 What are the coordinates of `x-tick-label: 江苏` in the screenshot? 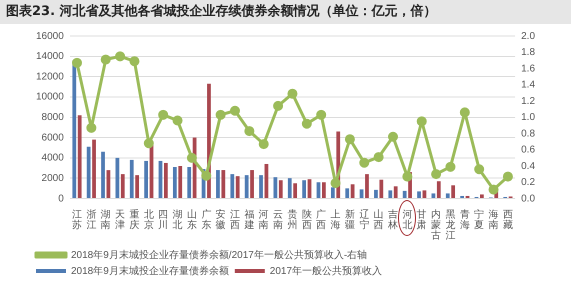 It's located at (77, 219).